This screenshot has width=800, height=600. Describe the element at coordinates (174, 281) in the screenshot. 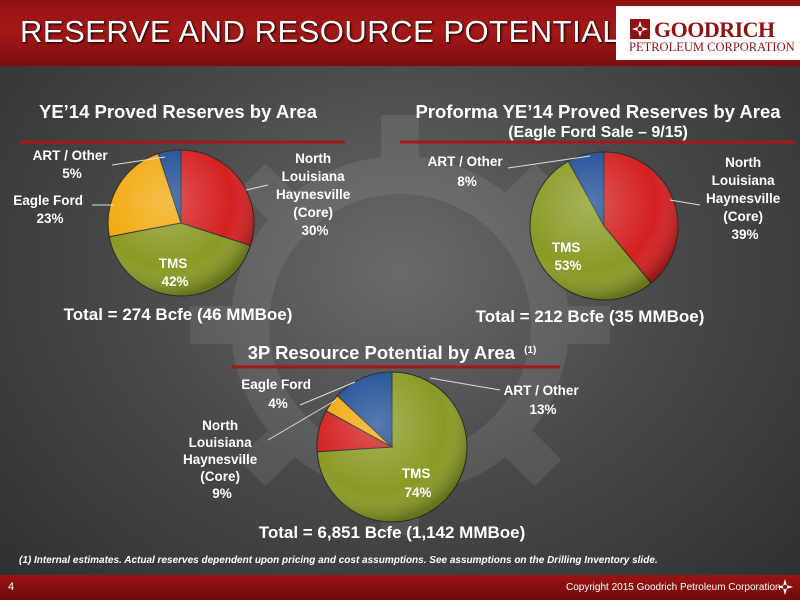

I see `chart1-label-tms-value: 42%` at that location.